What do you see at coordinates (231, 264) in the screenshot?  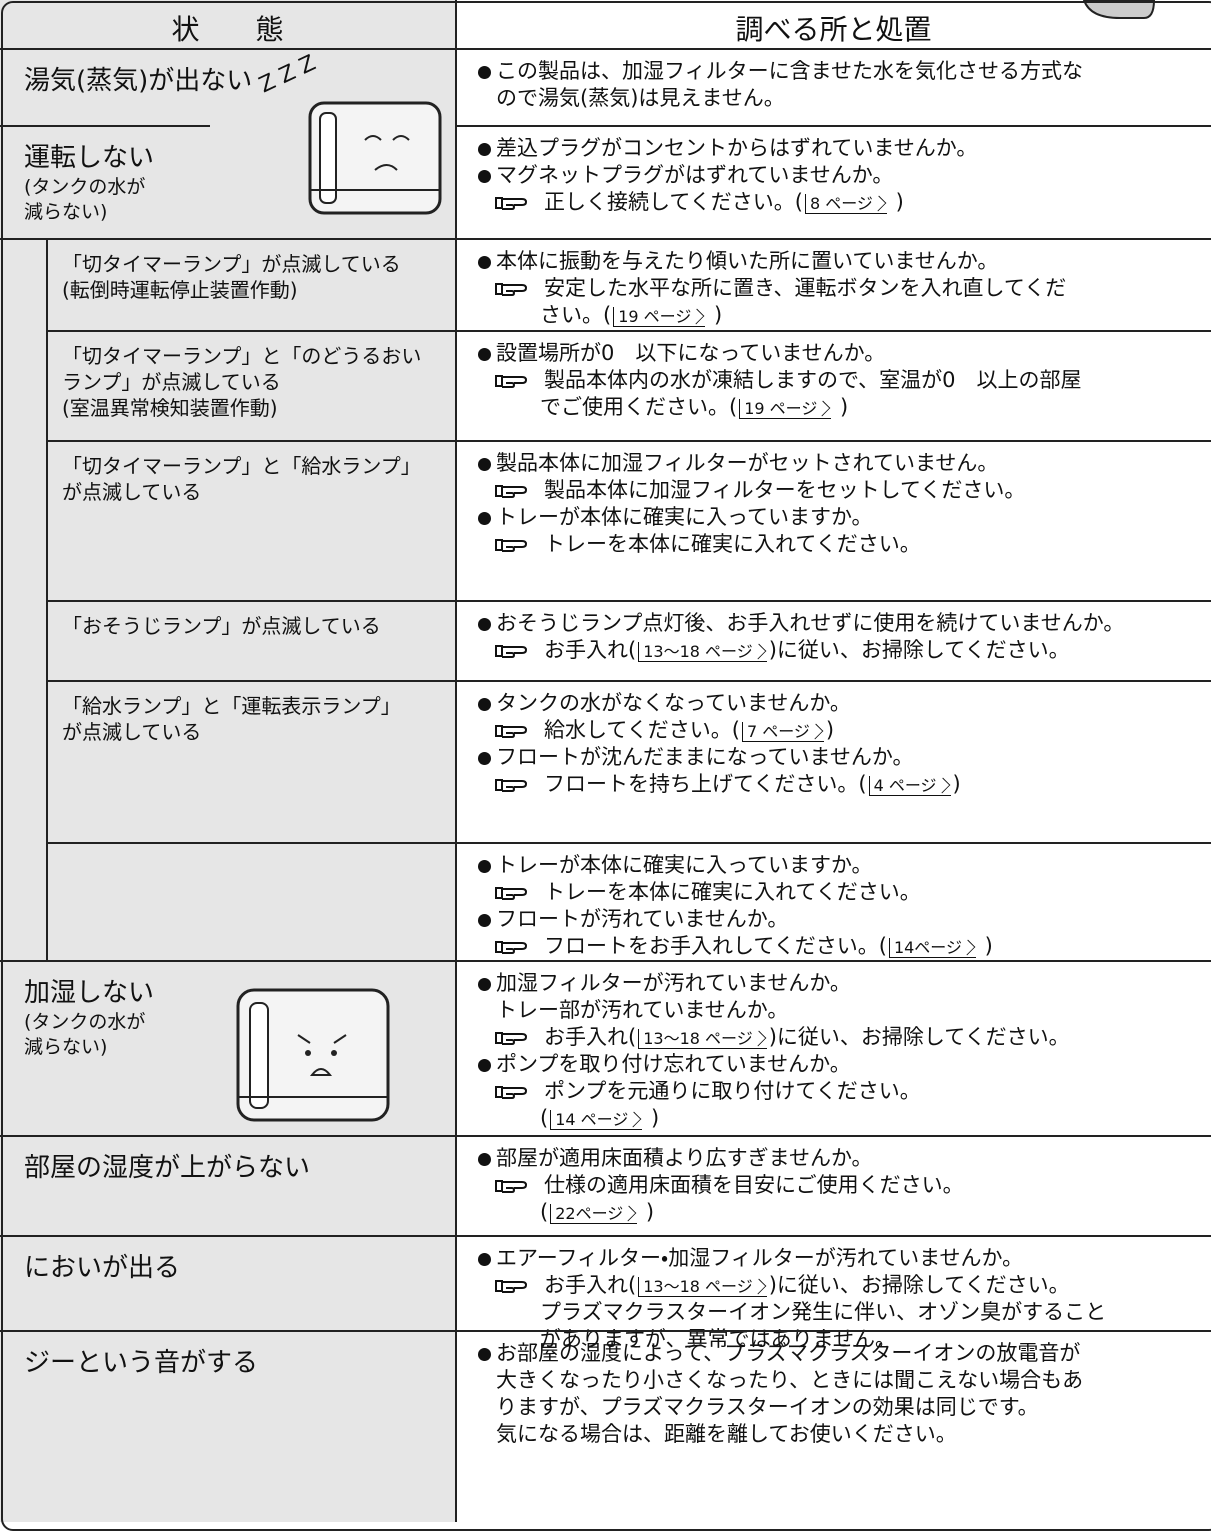 I see `sub-state-label: 「切タイマーランプ」が点滅している` at bounding box center [231, 264].